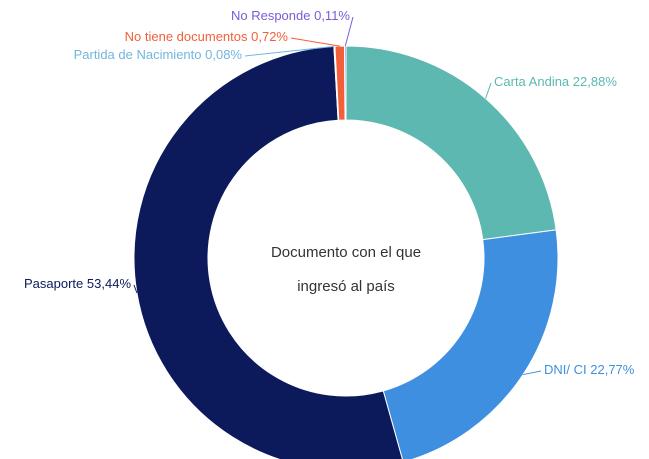 This screenshot has width=649, height=459. Describe the element at coordinates (332, 15) in the screenshot. I see `value-label: 0,11%` at that location.